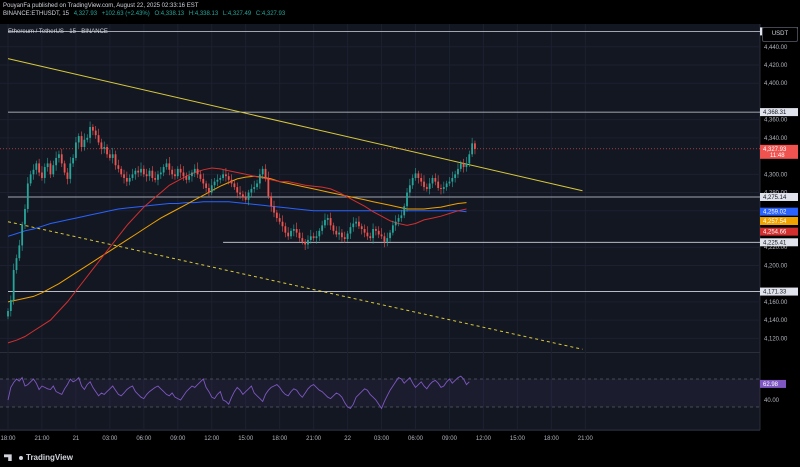 This screenshot has height=467, width=800. What do you see at coordinates (586, 439) in the screenshot?
I see `time-tick-label: 21:00` at bounding box center [586, 439].